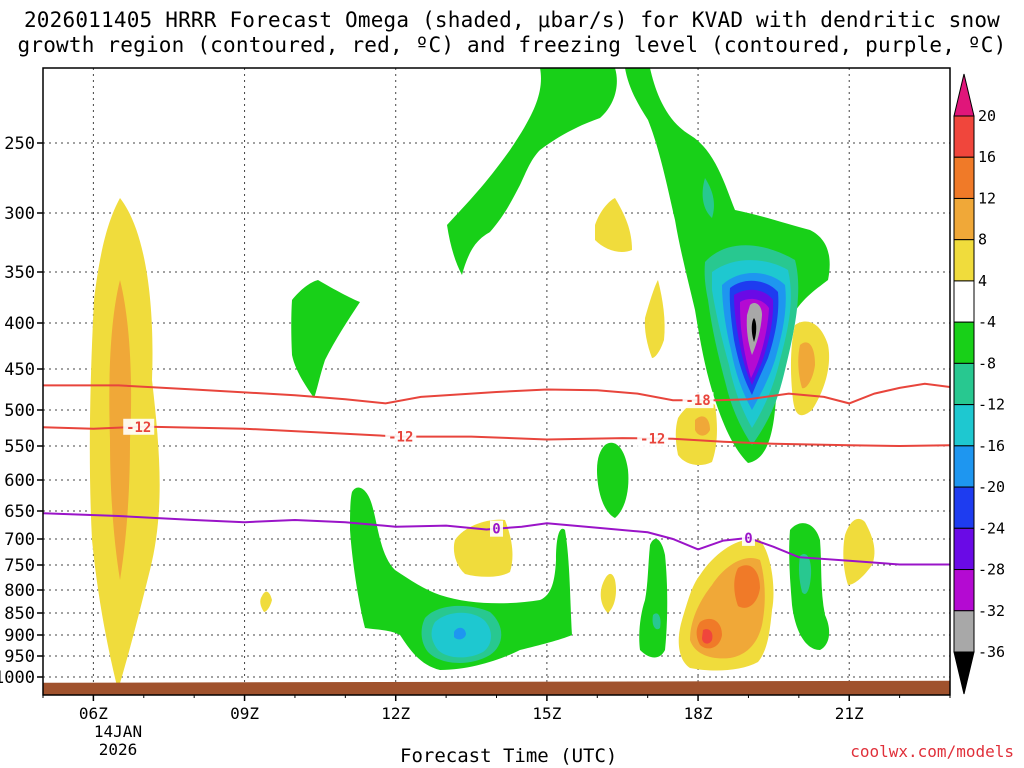 The image size is (1024, 768). What do you see at coordinates (991, 446) in the screenshot?
I see `colorbar-label-8: -16` at bounding box center [991, 446].